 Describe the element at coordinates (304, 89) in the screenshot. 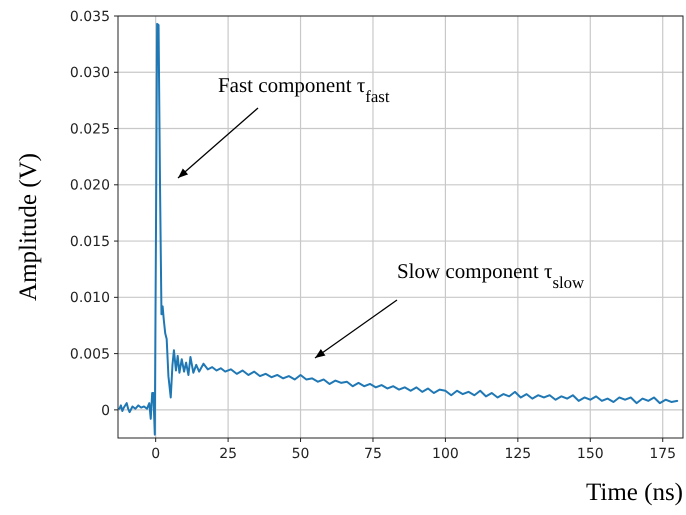

I see `annotation: Fast component τ$_{fast}$` at that location.